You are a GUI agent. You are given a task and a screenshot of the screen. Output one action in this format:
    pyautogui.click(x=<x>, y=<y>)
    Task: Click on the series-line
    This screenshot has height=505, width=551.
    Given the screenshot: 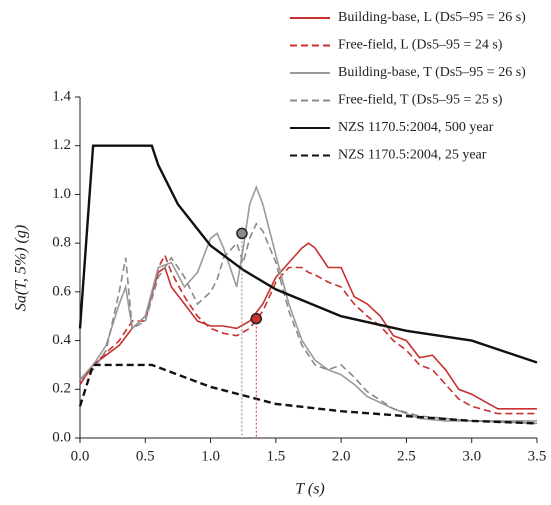 What is the action you would take?
    pyautogui.click(x=308, y=394)
    